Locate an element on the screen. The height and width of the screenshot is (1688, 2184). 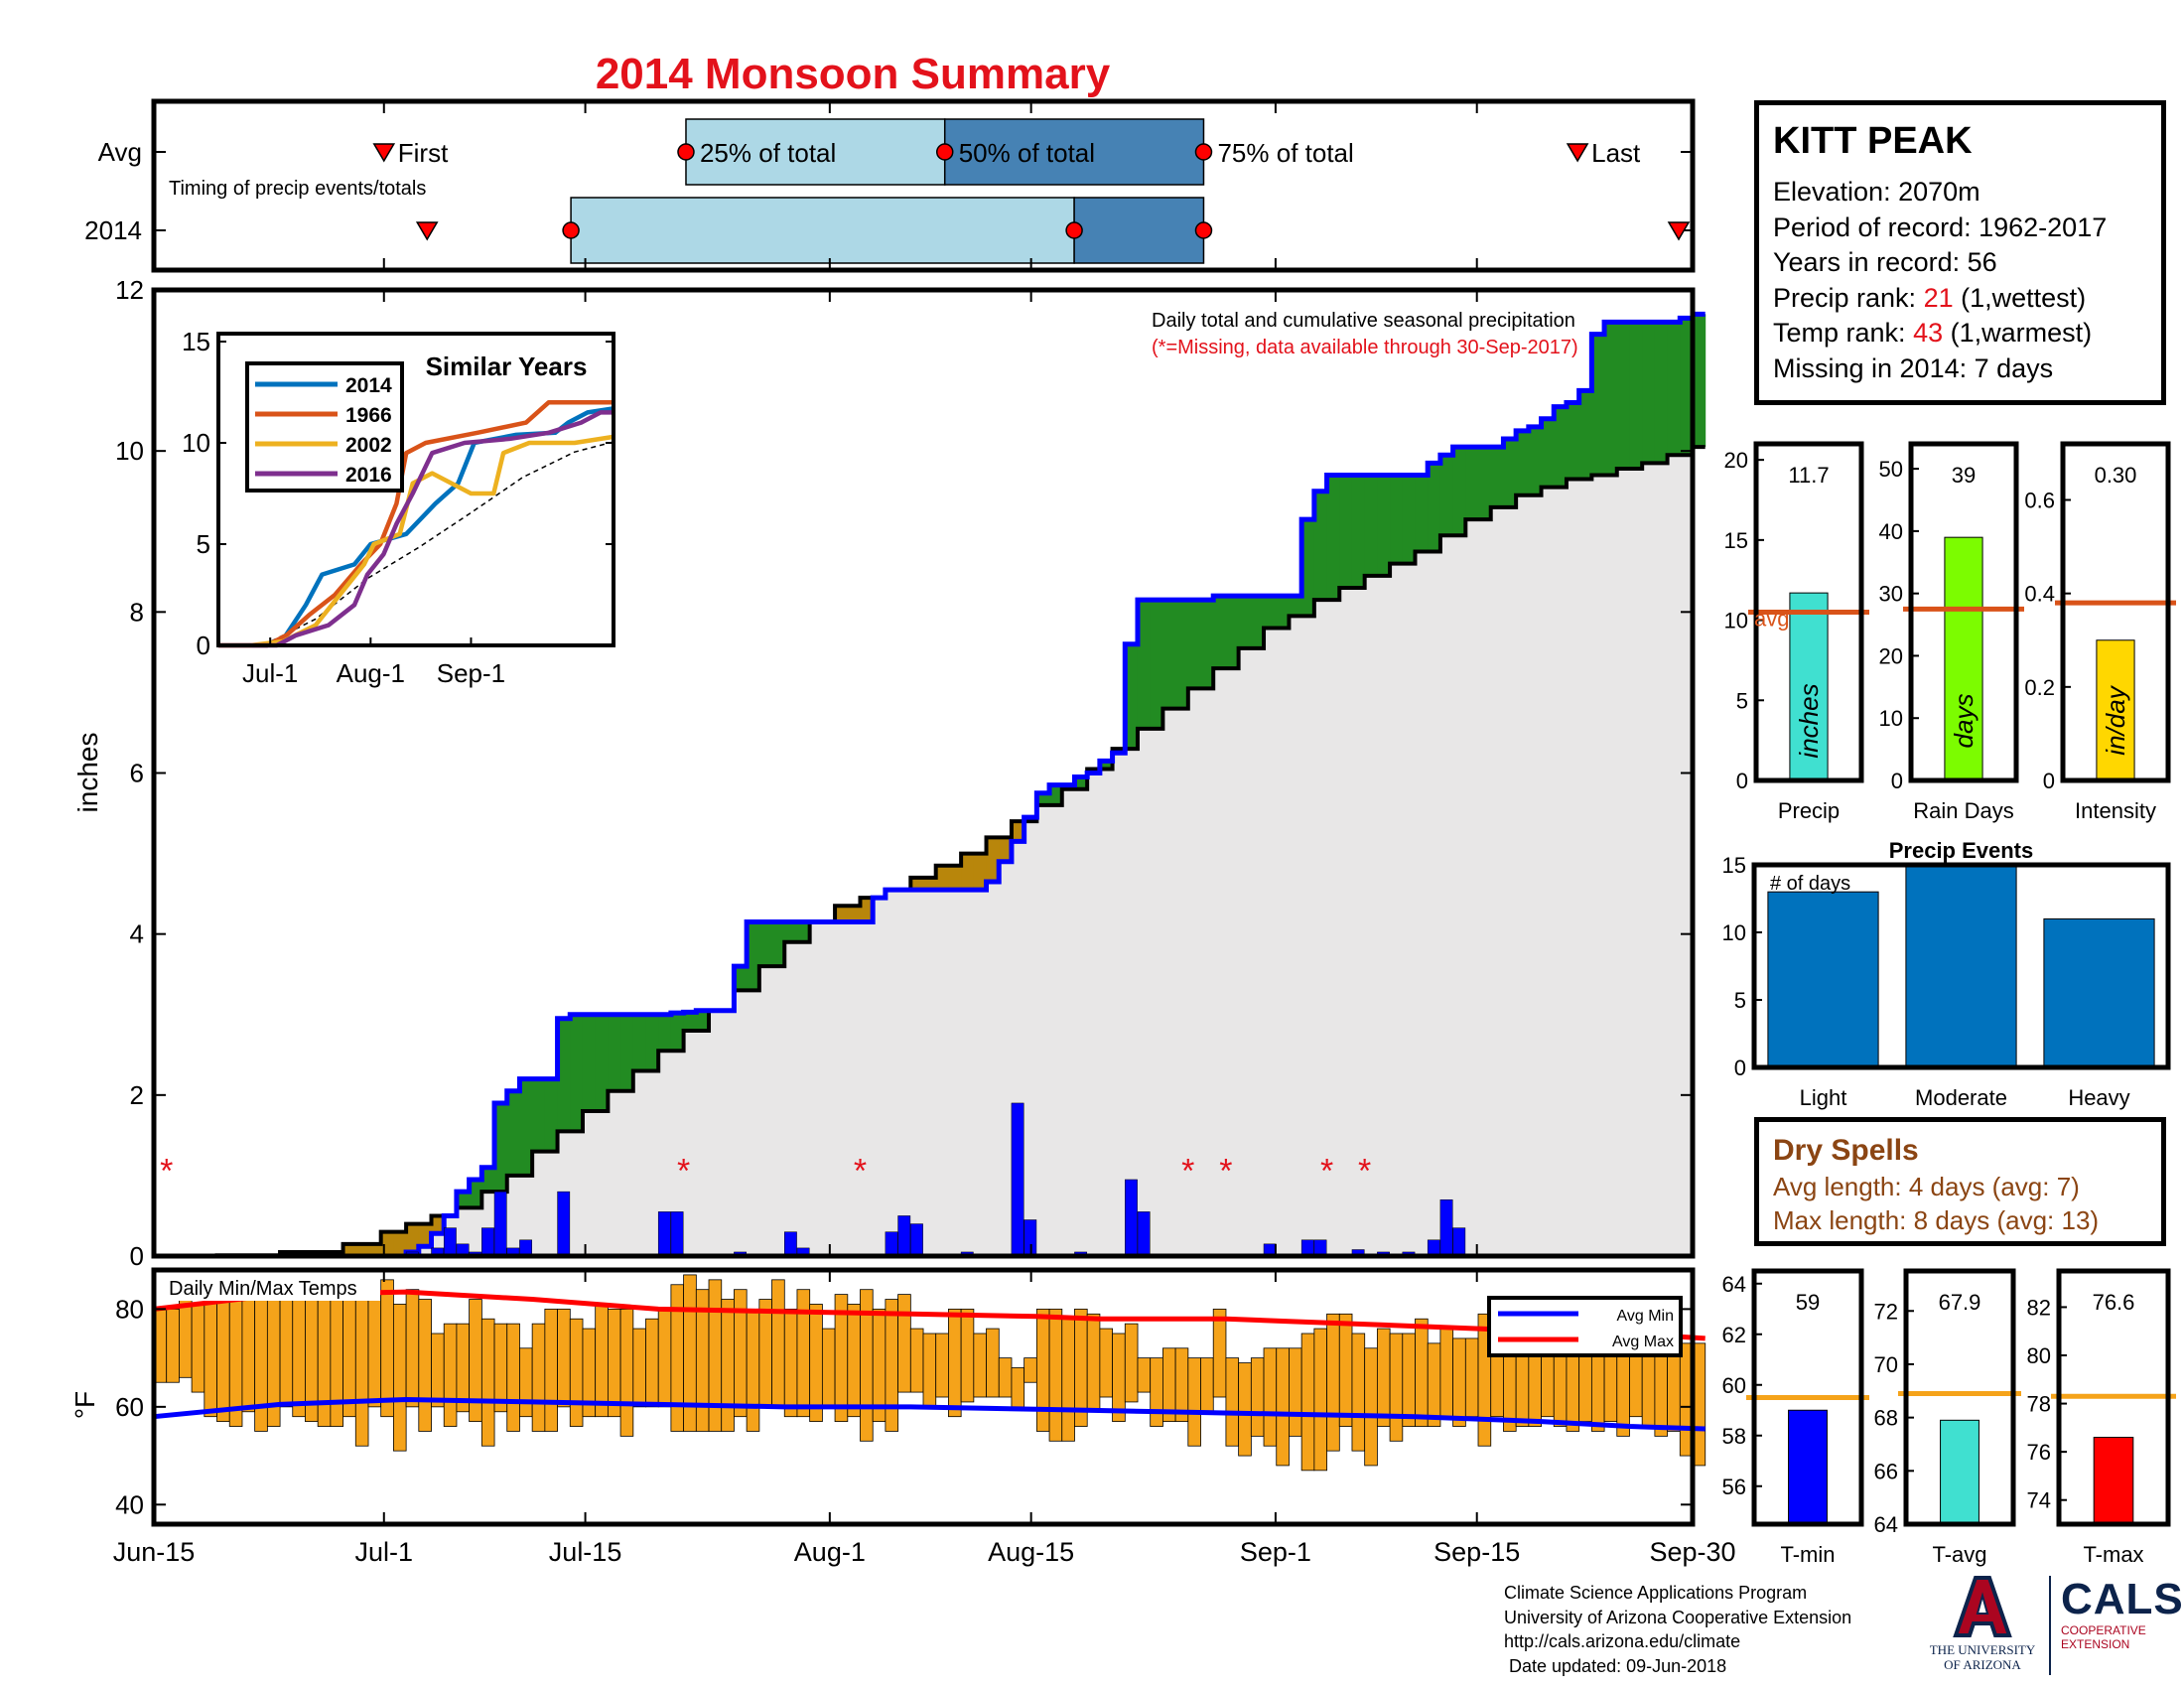
timing-p75-label: 75% of total is located at coordinates (1285, 153).